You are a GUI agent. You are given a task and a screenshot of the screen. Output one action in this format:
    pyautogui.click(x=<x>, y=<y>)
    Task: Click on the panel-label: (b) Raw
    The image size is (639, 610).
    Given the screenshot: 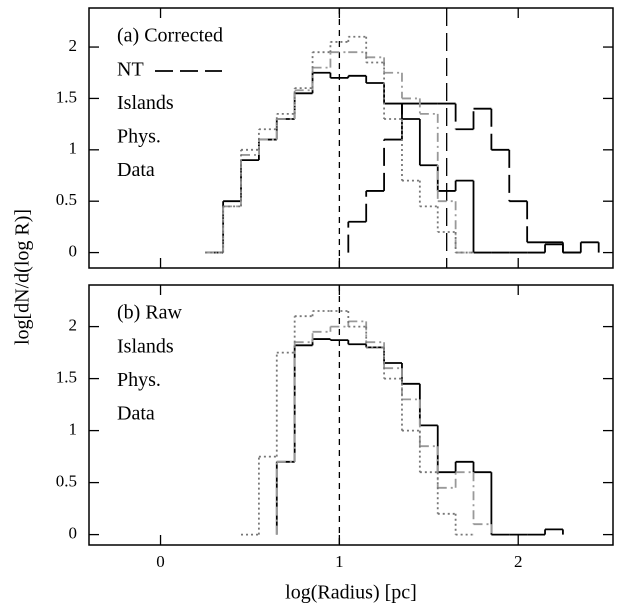 What is the action you would take?
    pyautogui.click(x=150, y=313)
    